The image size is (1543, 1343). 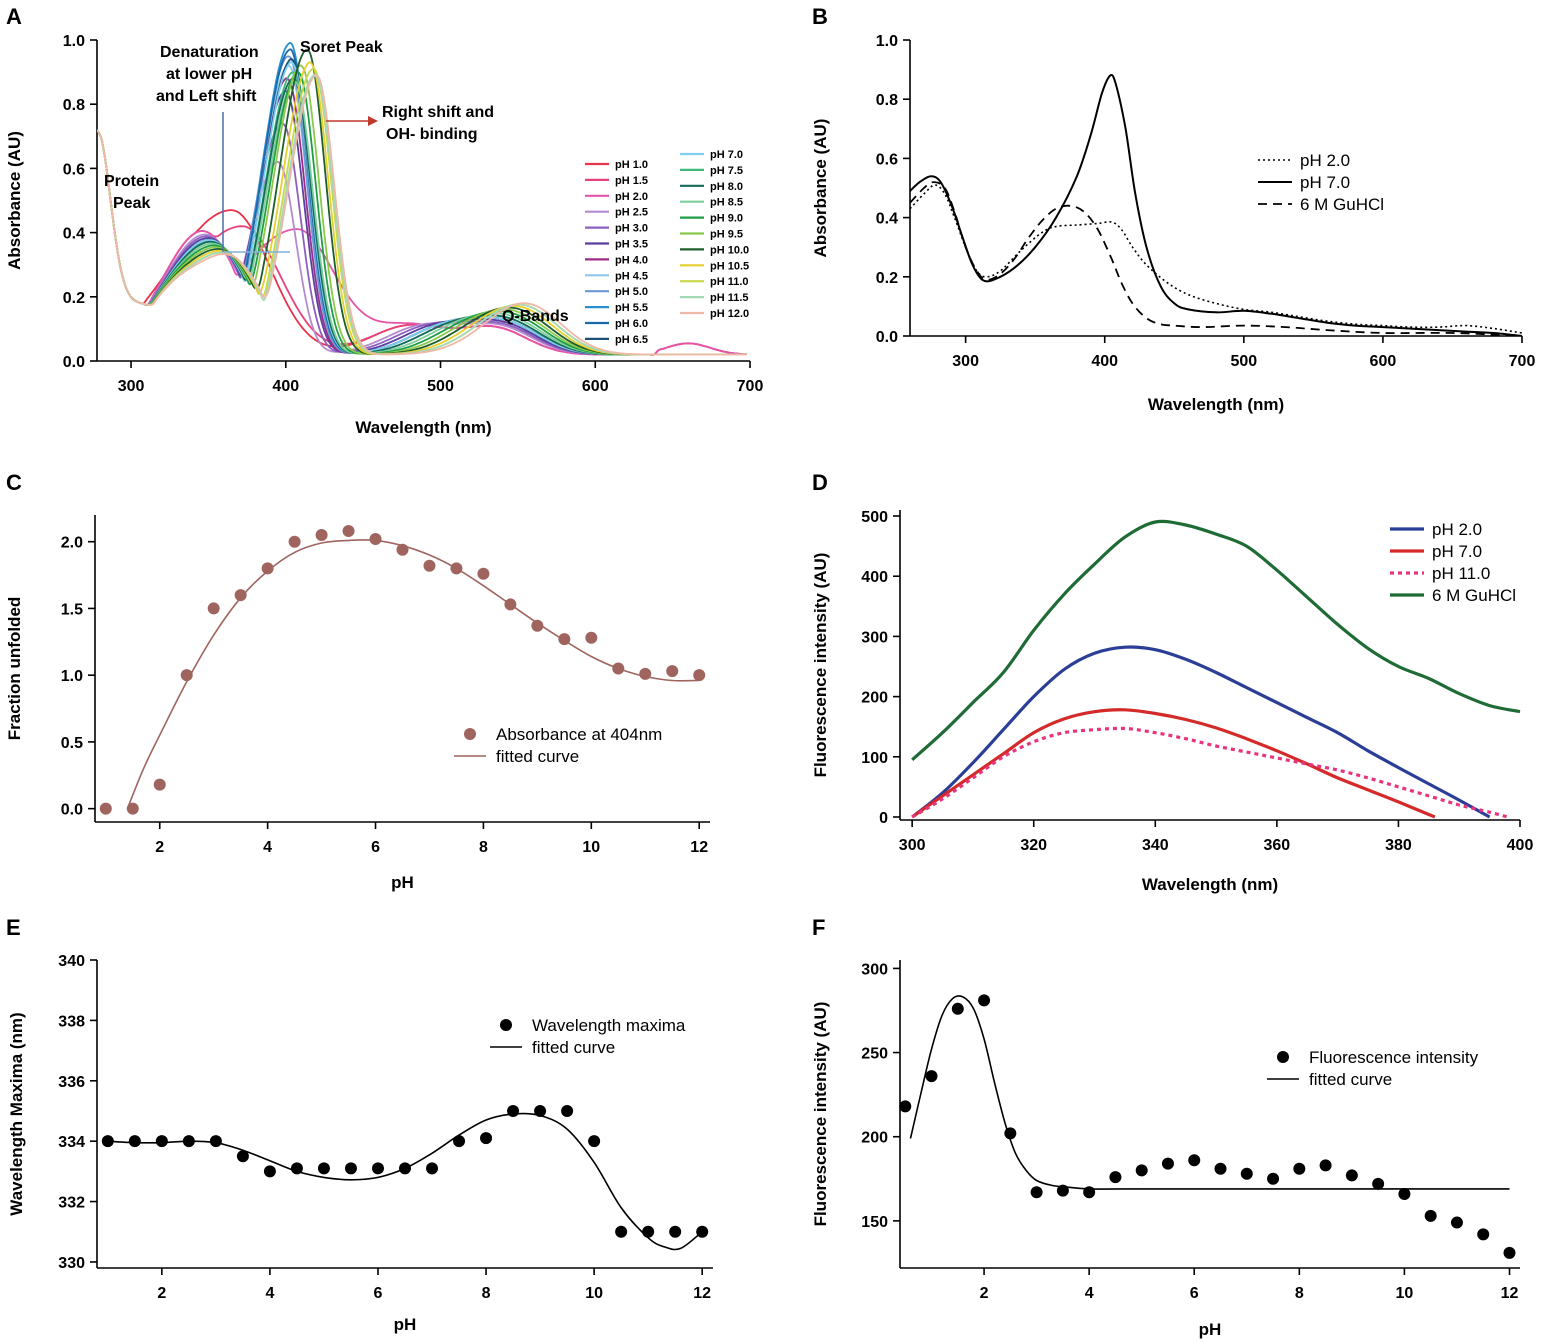 I want to click on legend-label: pH 7.5, so click(x=726, y=171).